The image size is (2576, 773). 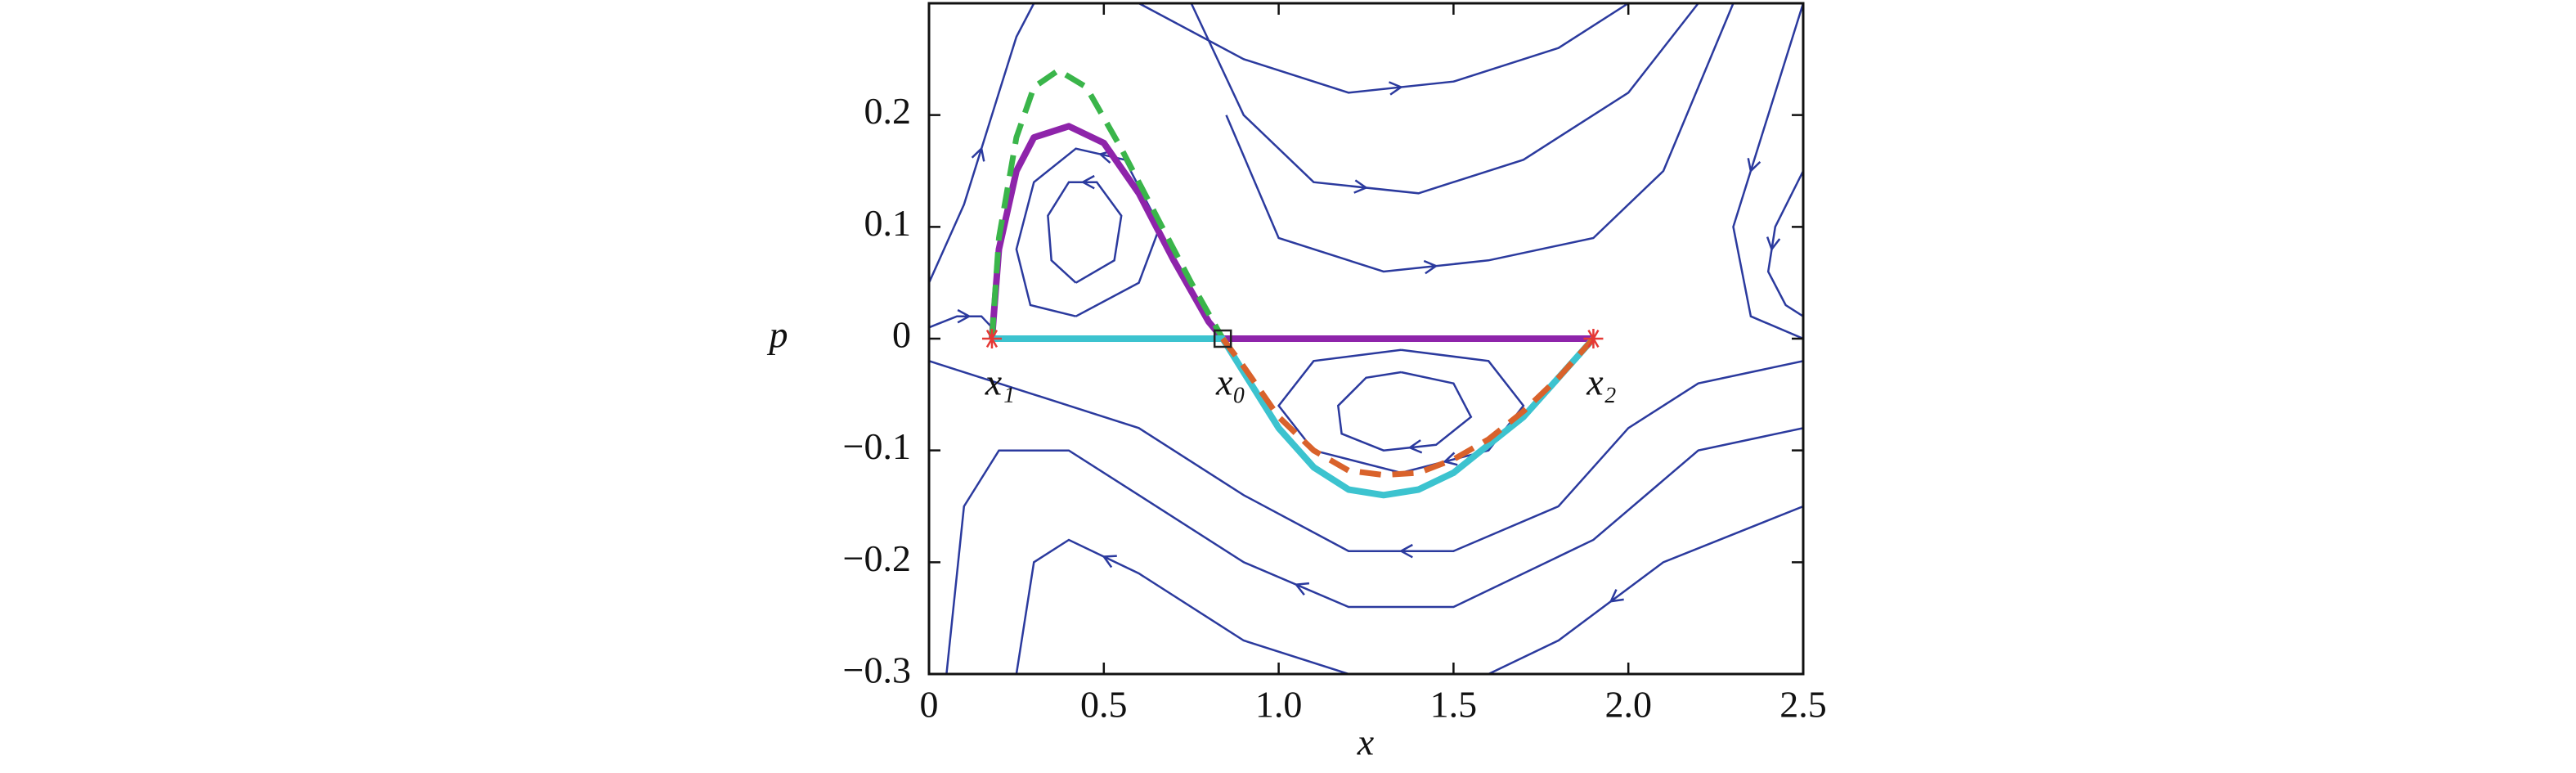 What do you see at coordinates (777, 335) in the screenshot?
I see `y-axis-label: p` at bounding box center [777, 335].